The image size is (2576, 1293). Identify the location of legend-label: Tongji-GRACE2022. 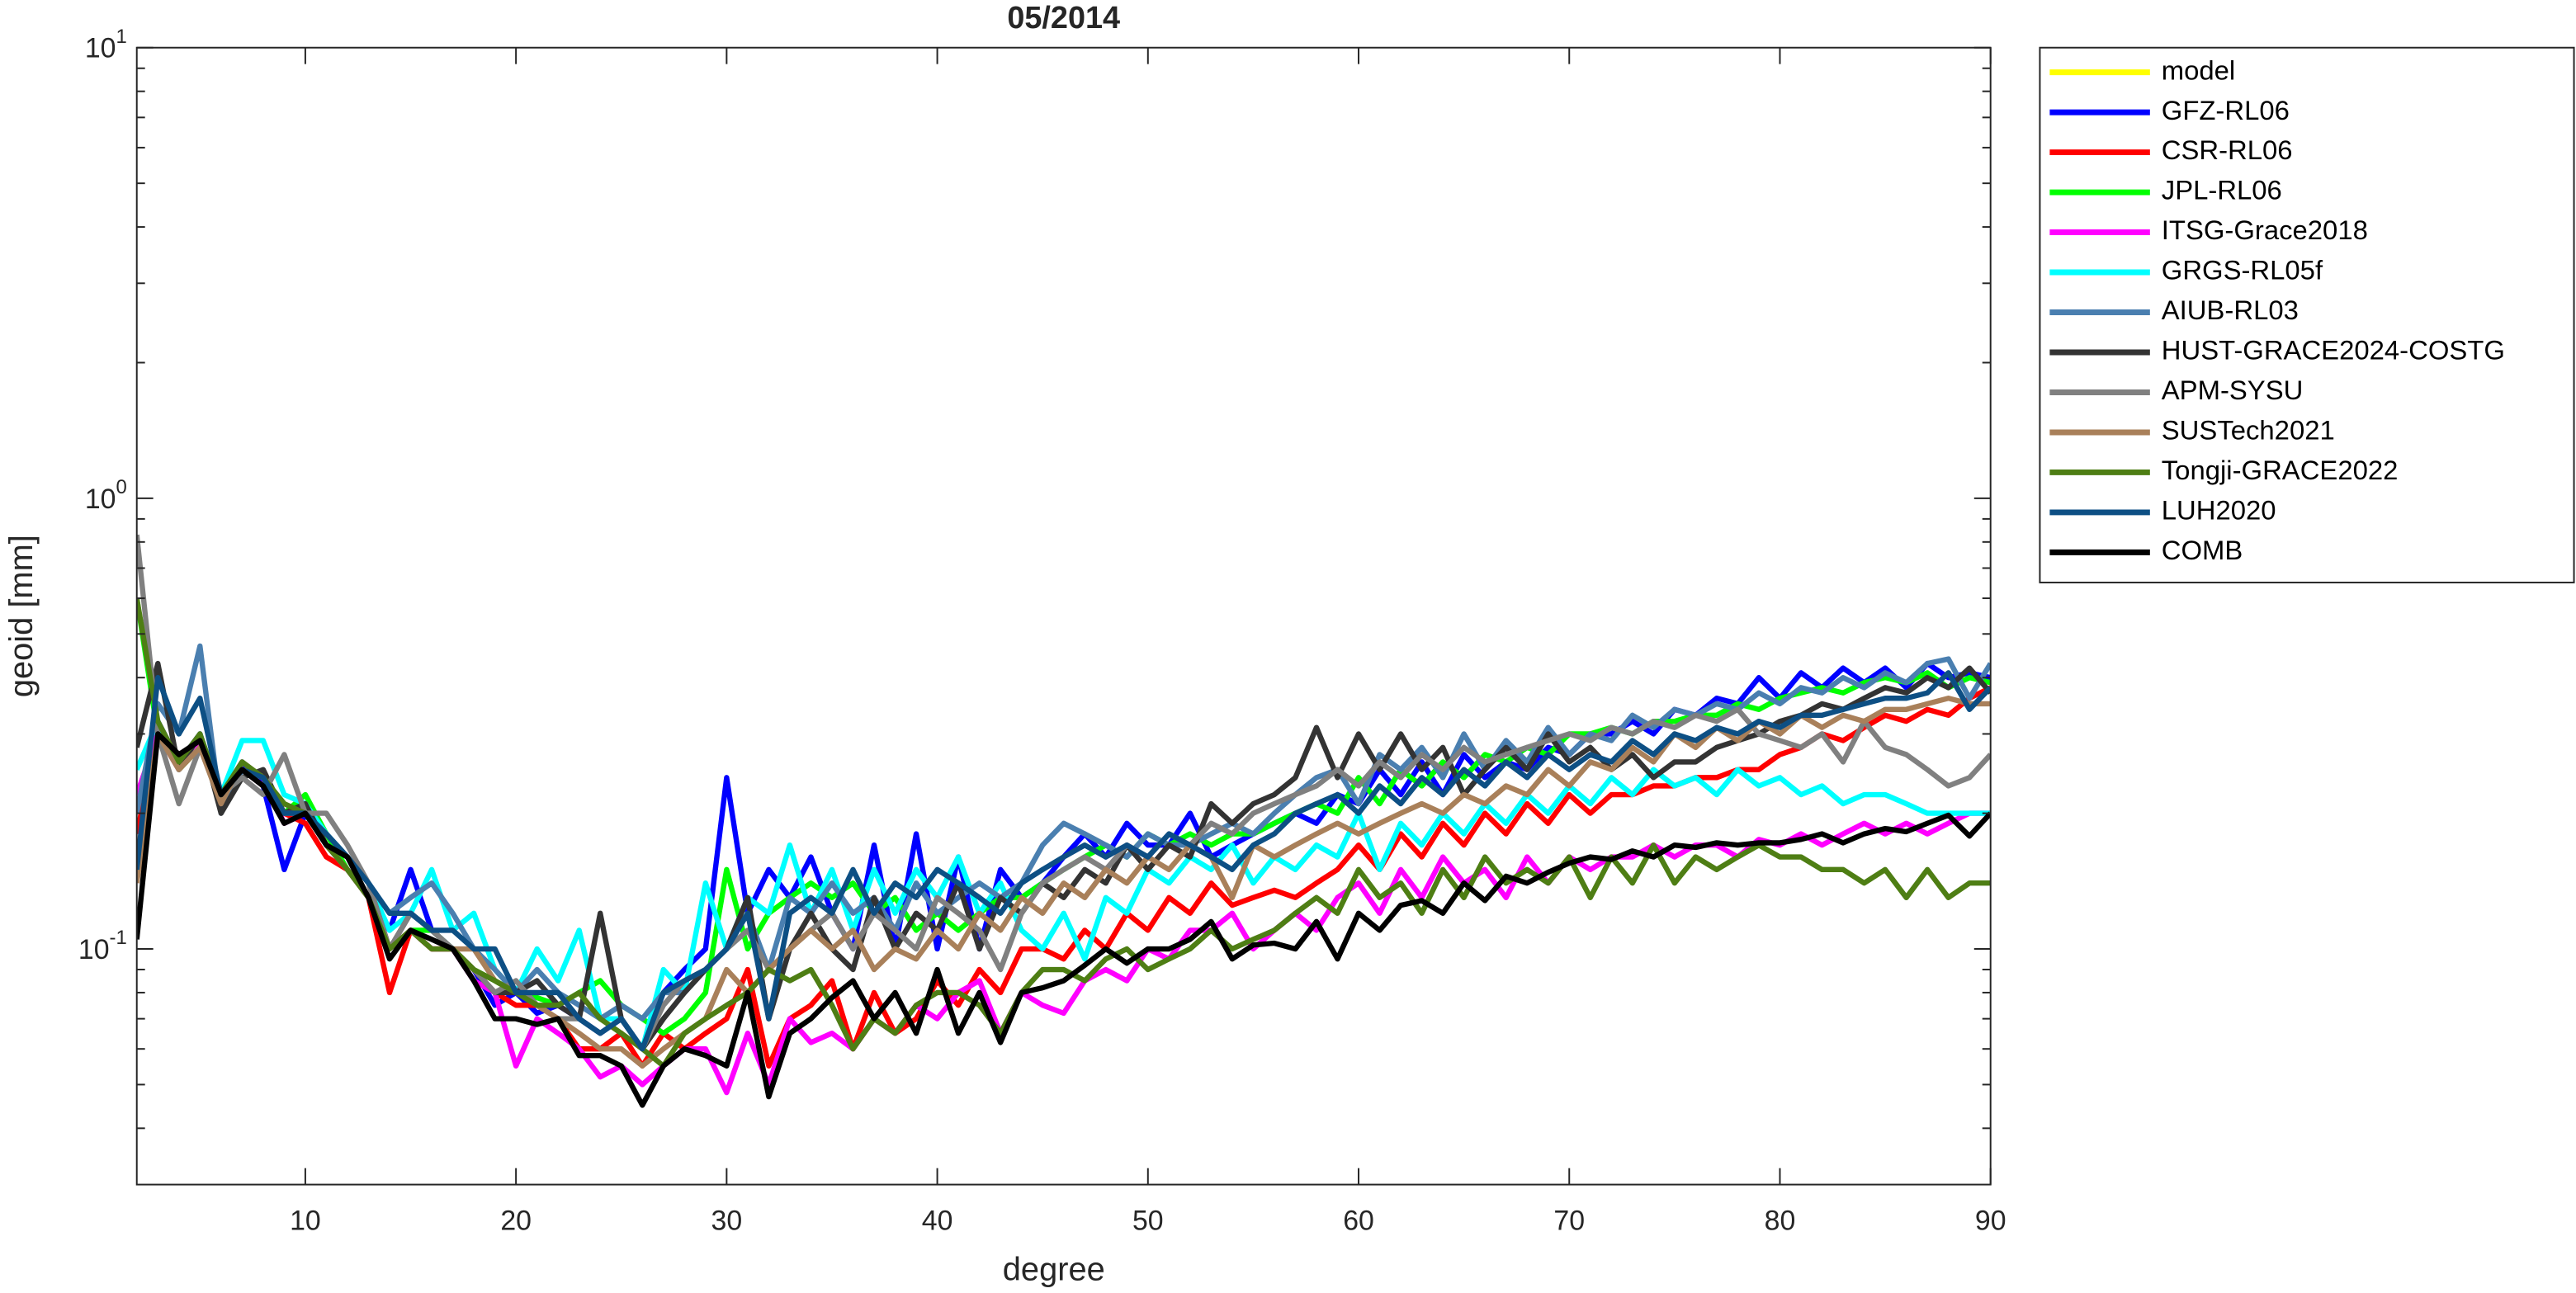
(2280, 470).